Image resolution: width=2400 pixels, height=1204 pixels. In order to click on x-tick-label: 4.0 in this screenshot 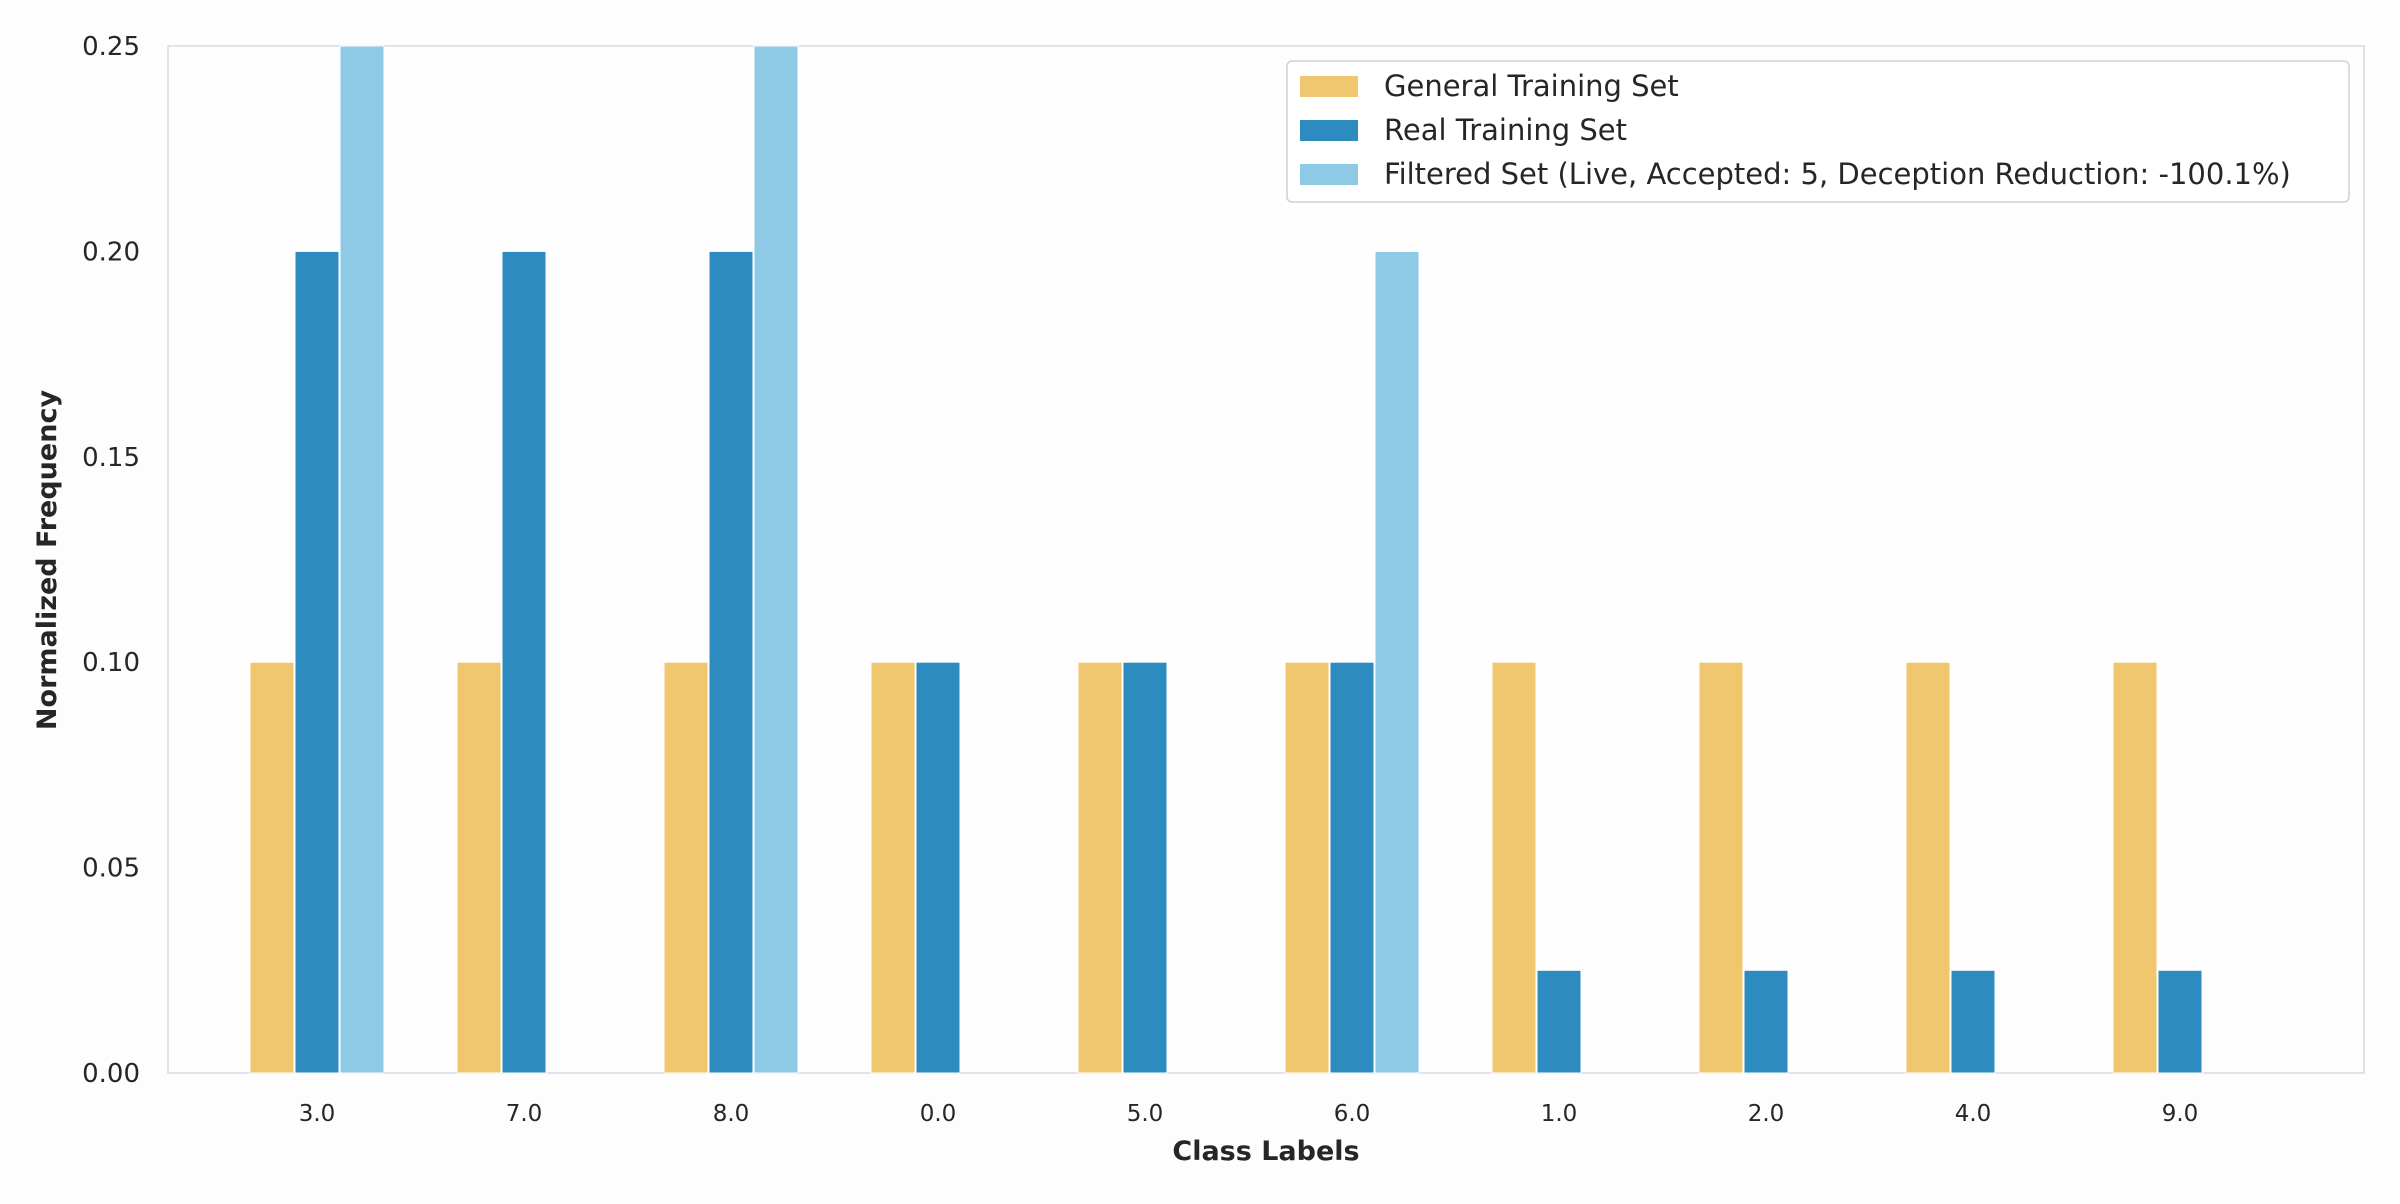, I will do `click(1973, 1114)`.